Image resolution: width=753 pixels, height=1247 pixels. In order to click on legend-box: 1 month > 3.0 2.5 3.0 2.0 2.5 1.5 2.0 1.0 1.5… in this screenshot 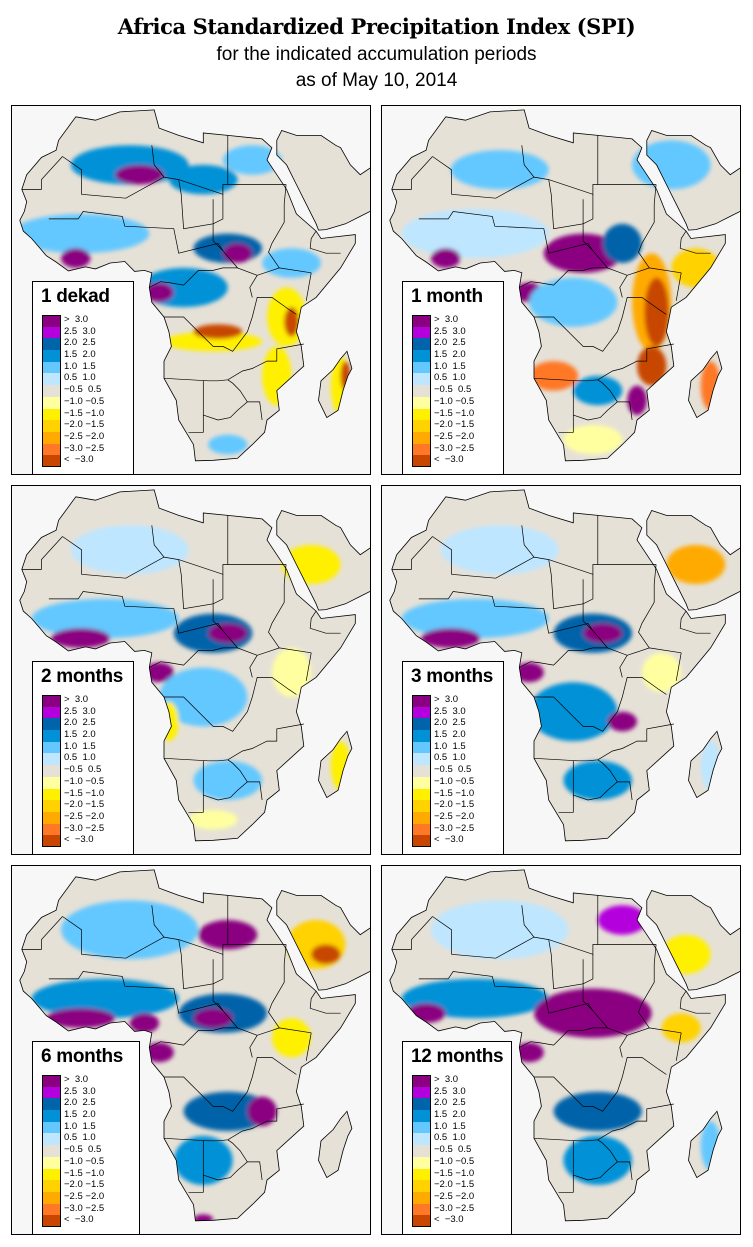, I will do `click(453, 377)`.